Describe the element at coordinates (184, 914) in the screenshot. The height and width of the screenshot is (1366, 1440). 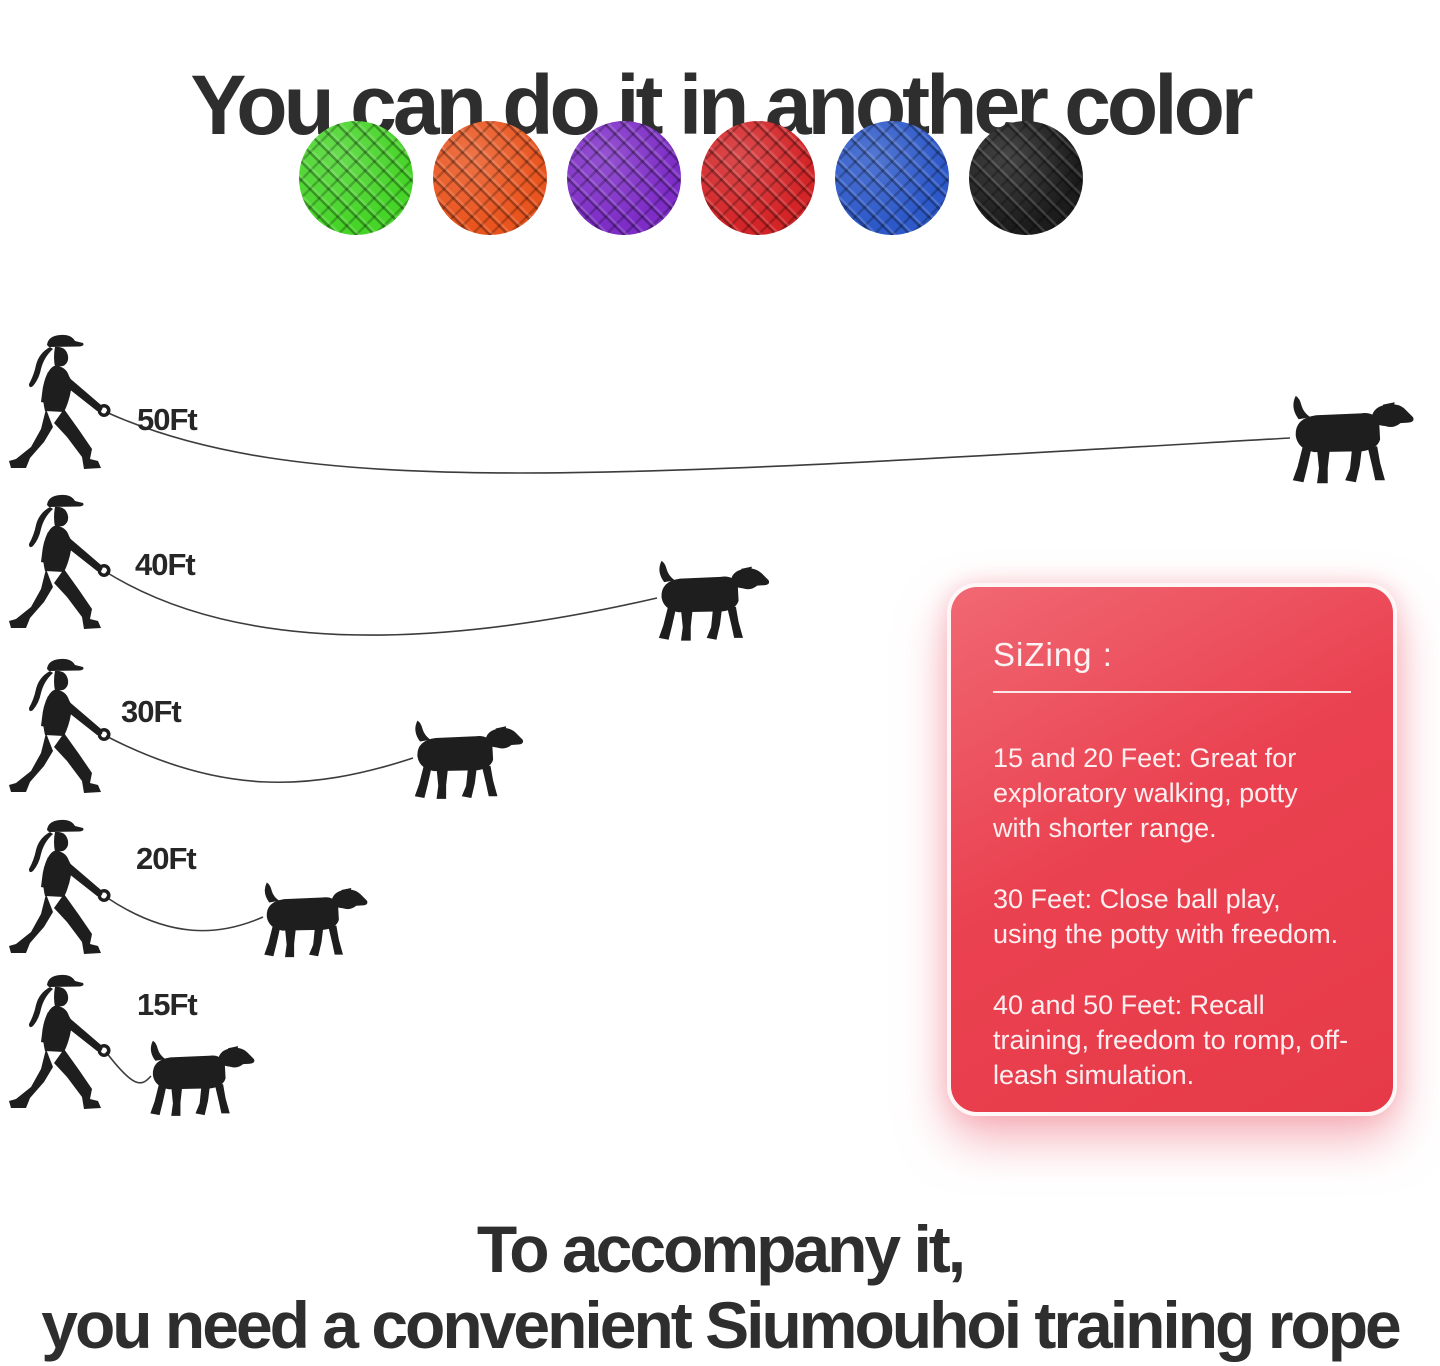
I see `leash-line-20ft` at that location.